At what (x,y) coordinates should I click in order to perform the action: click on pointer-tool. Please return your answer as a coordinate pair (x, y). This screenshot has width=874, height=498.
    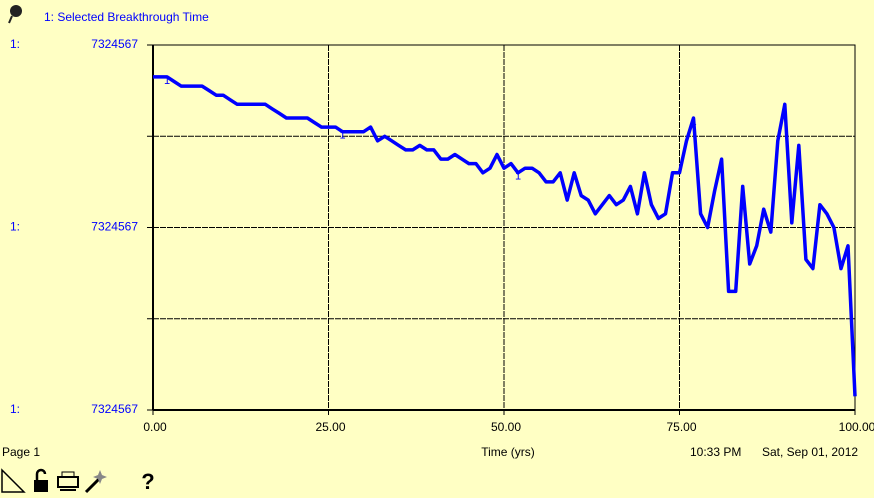
    Looking at the image, I should click on (13, 480).